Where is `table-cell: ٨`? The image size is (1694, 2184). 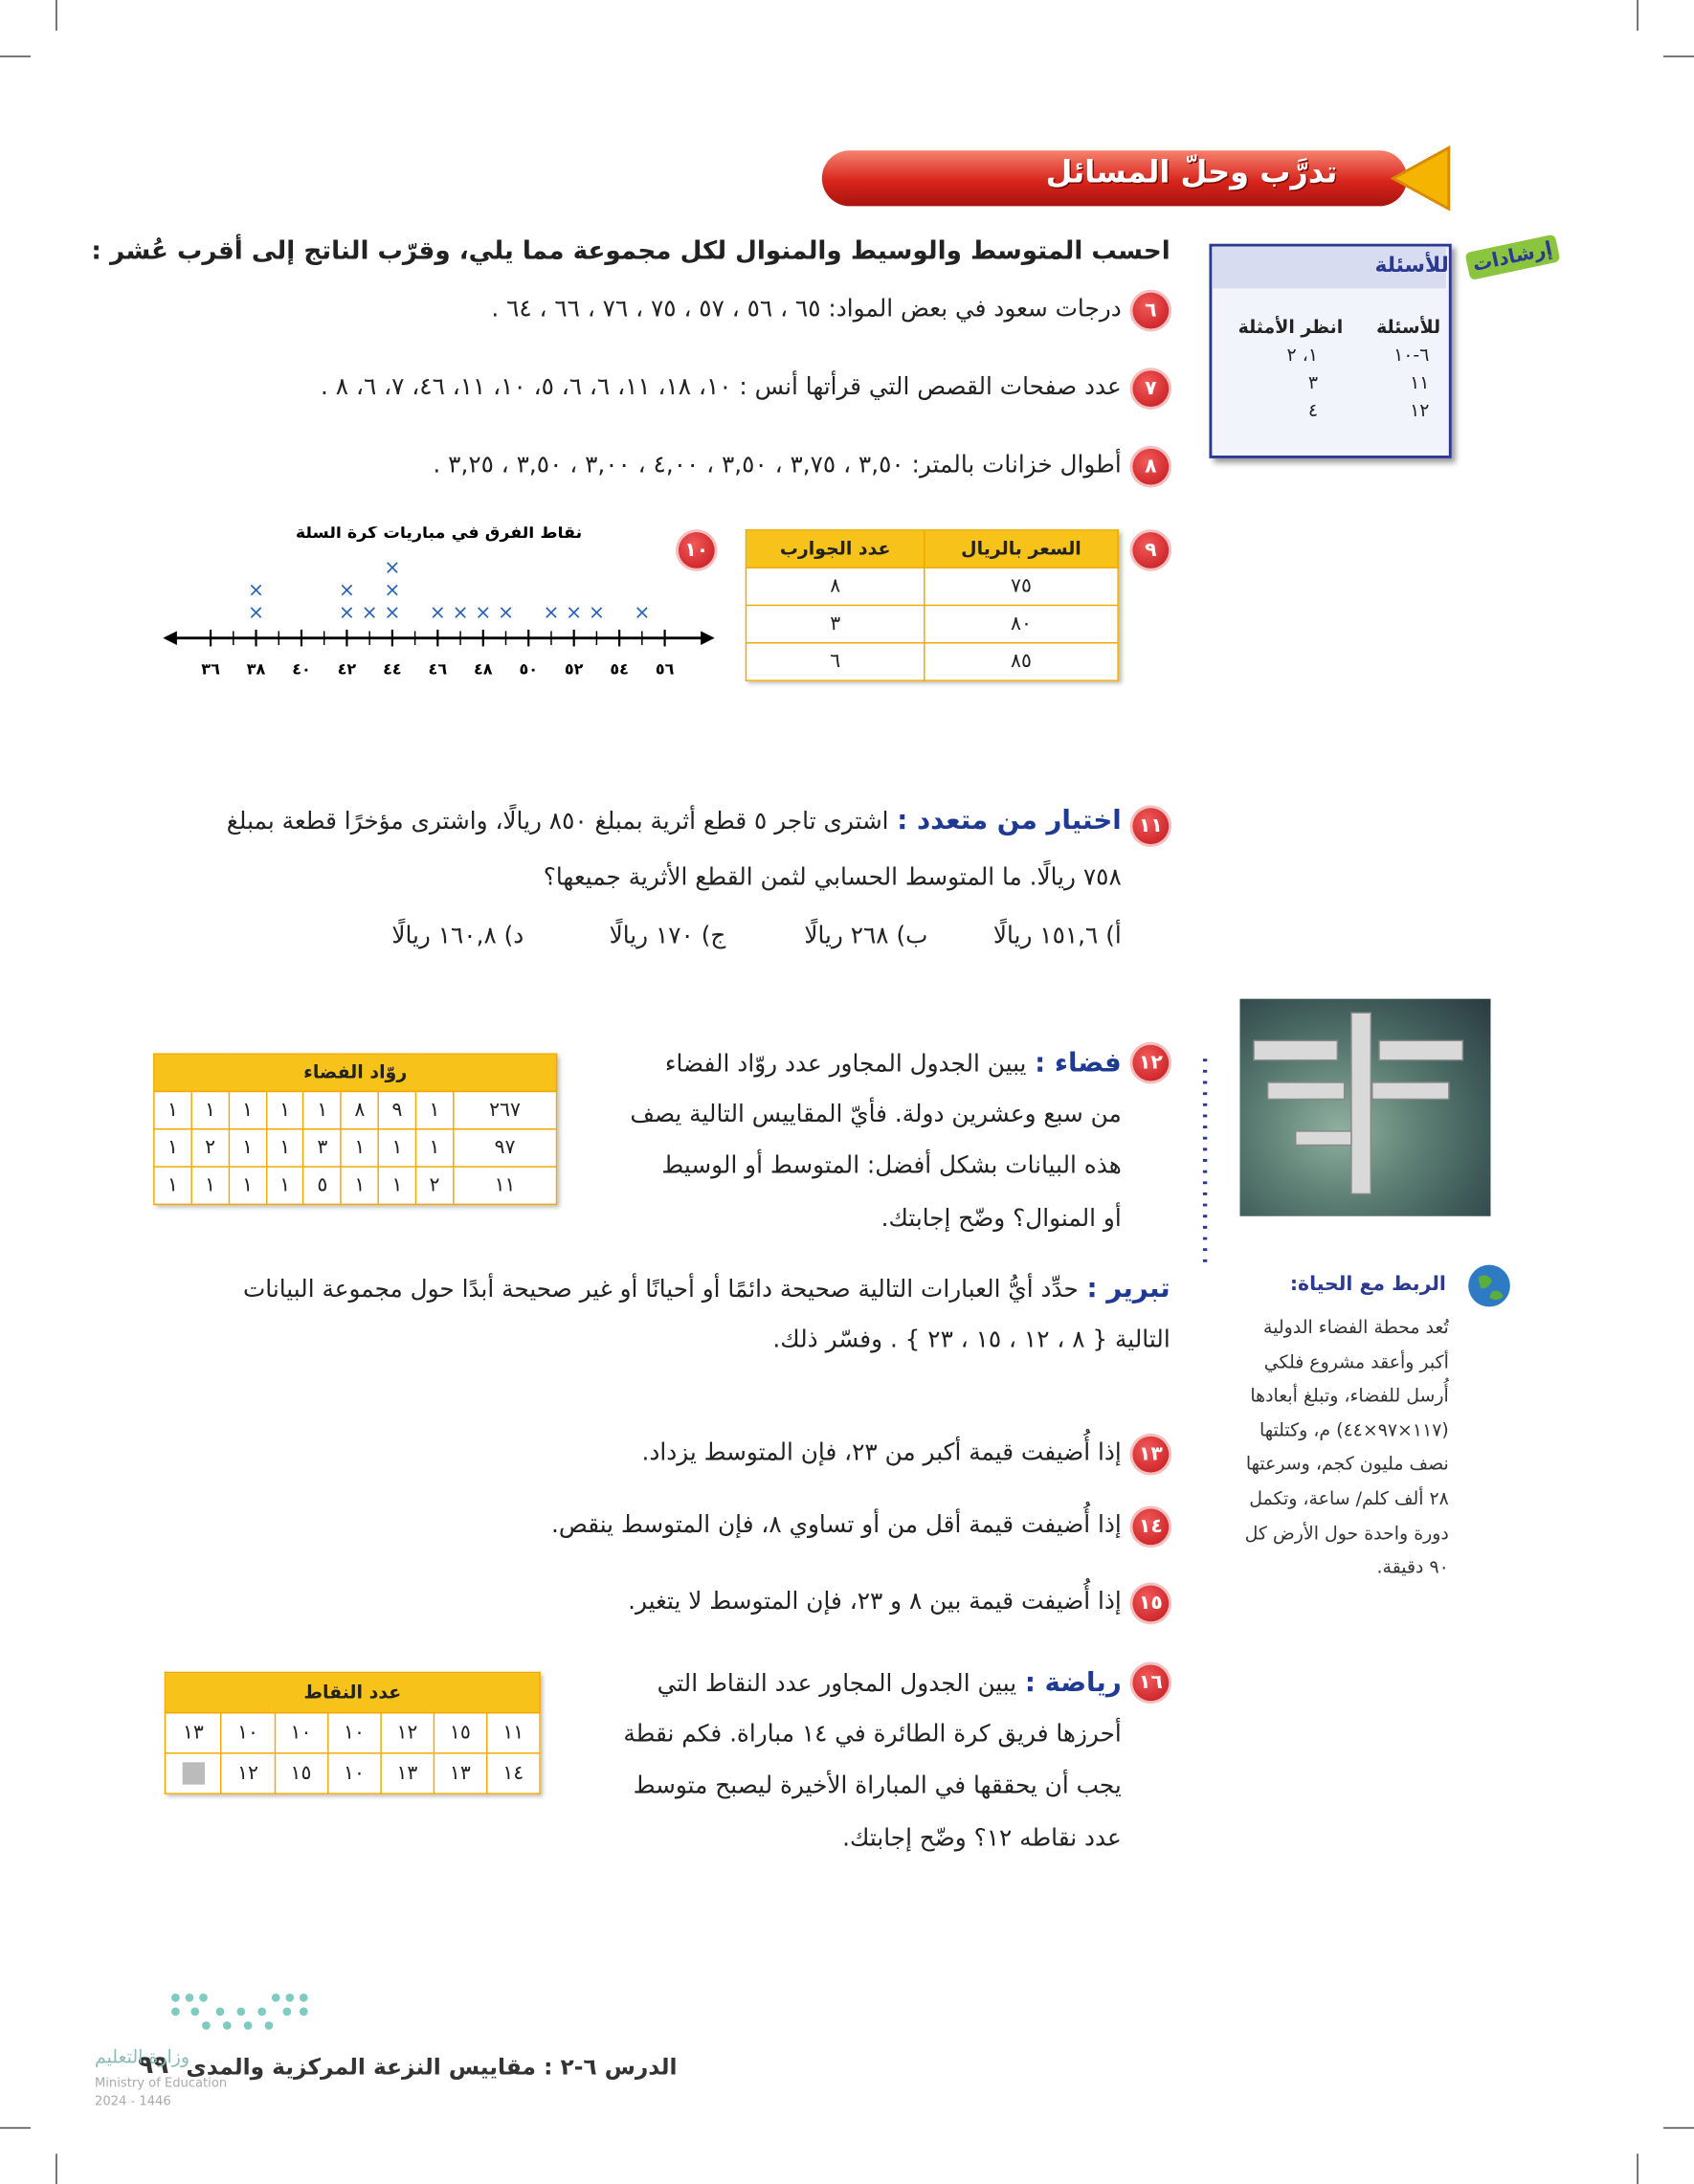 table-cell: ٨ is located at coordinates (835, 587).